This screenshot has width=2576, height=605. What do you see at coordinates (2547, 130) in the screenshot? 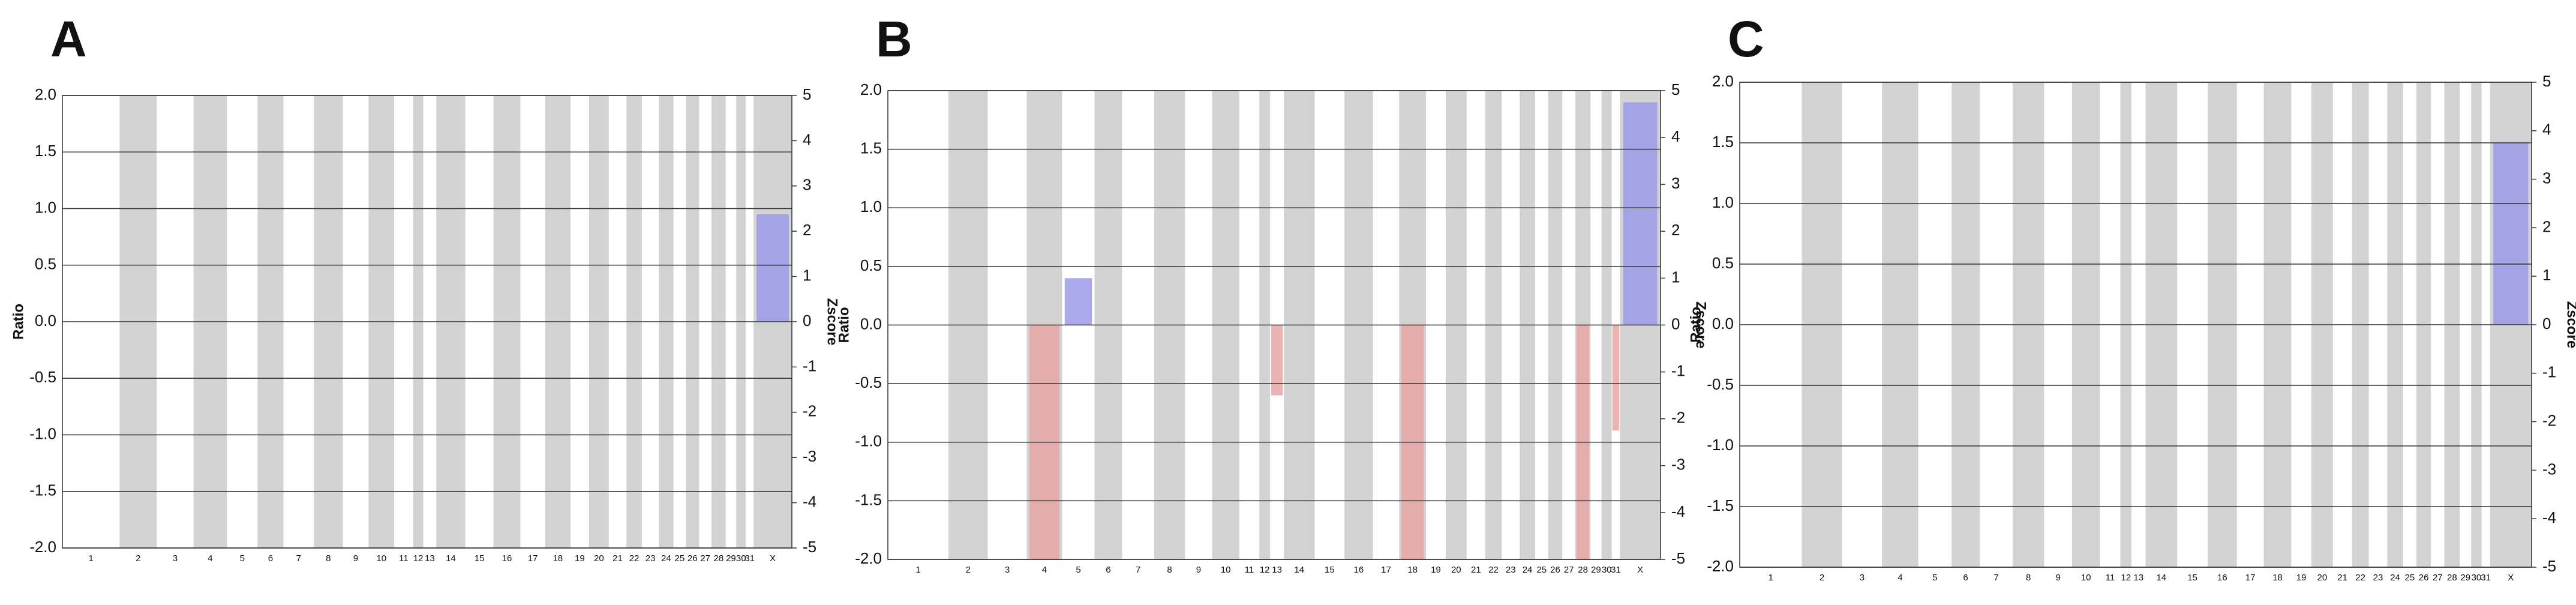
I see `y2-tick-label: 4` at bounding box center [2547, 130].